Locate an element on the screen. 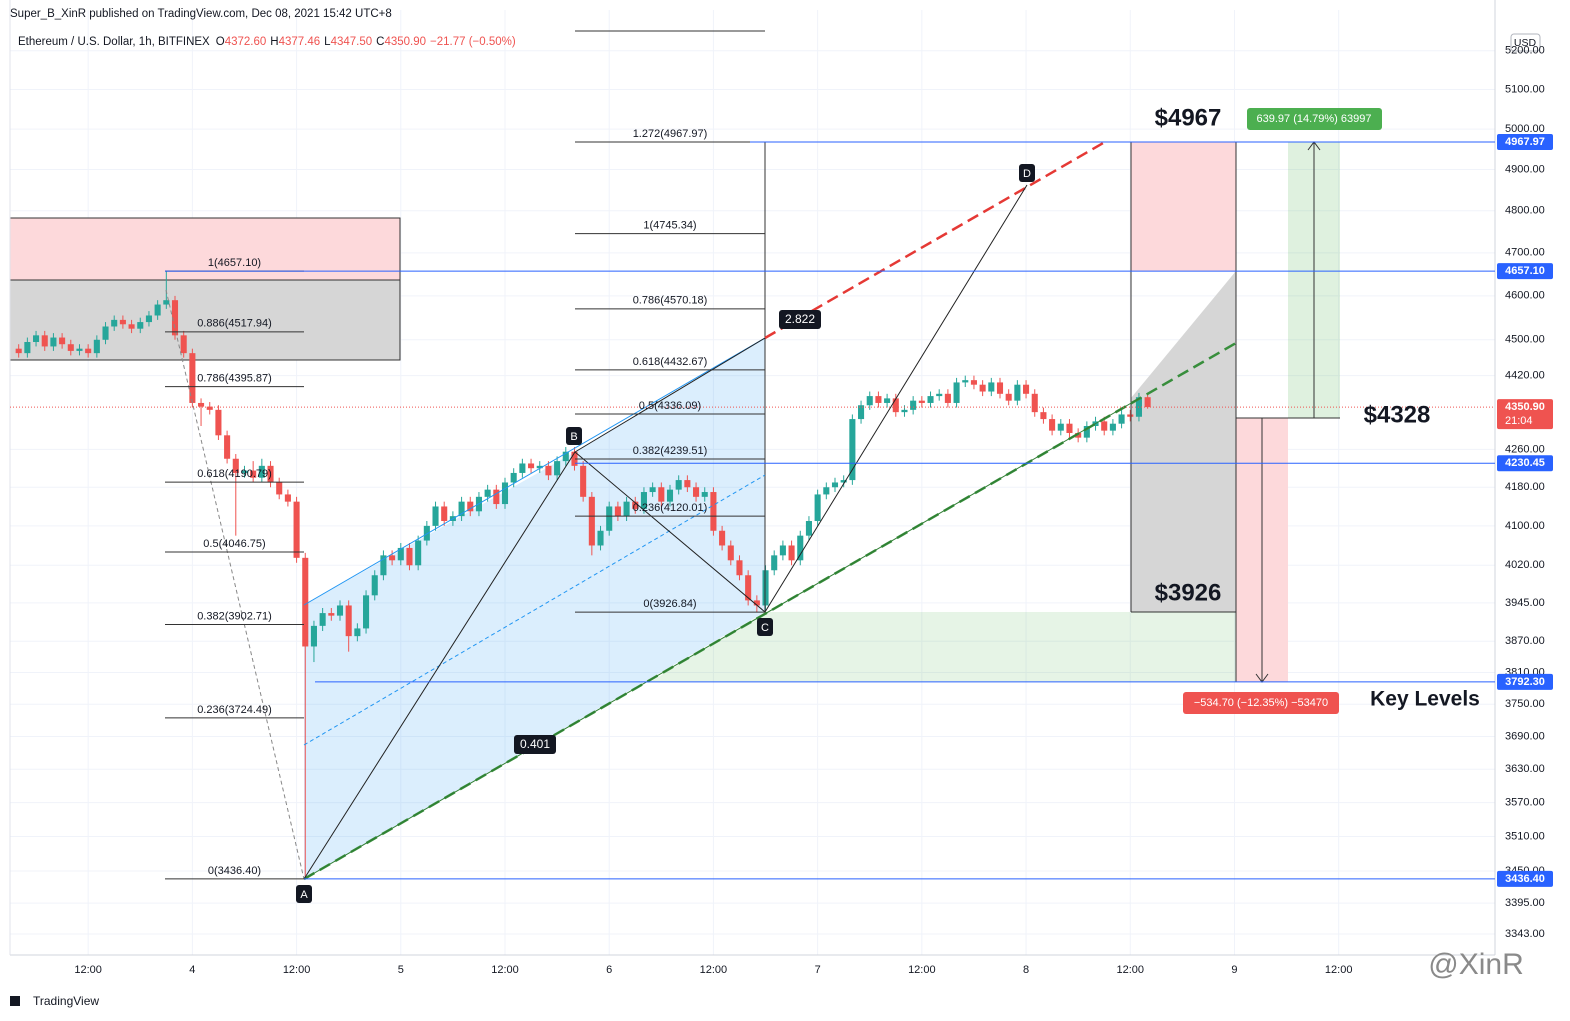 This screenshot has height=1021, width=1570. fib-label: 0.382(3902.71) is located at coordinates (234, 616).